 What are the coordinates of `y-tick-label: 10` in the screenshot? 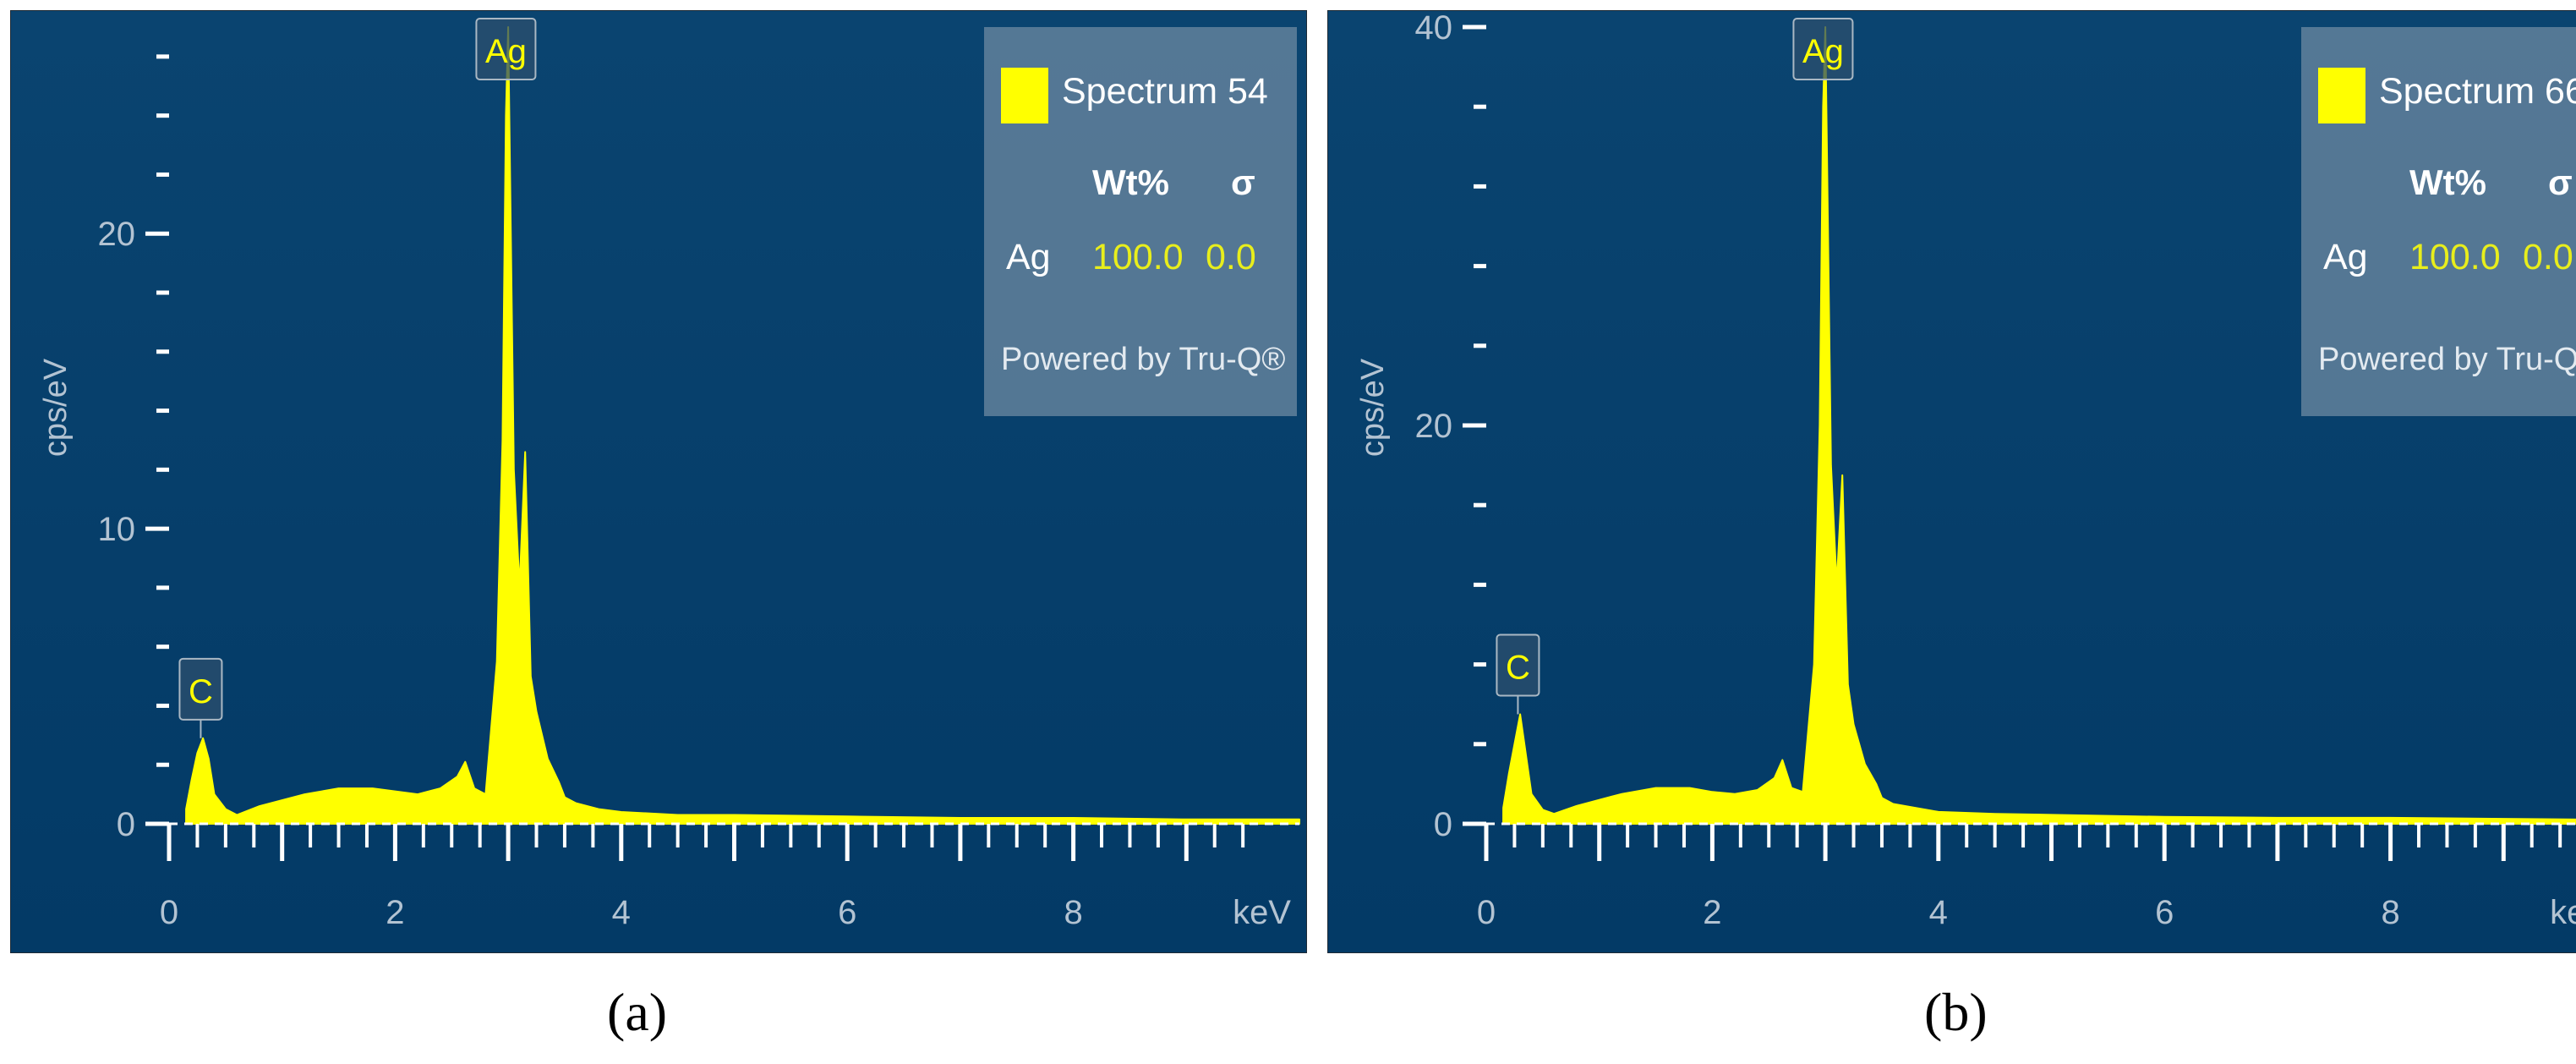 It's located at (117, 529).